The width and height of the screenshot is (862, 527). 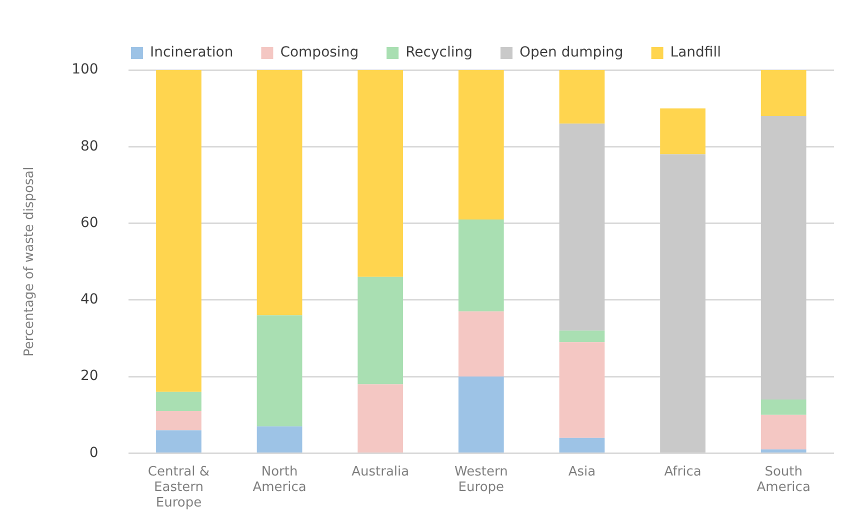 What do you see at coordinates (696, 52) in the screenshot?
I see `legend-label: Landfill` at bounding box center [696, 52].